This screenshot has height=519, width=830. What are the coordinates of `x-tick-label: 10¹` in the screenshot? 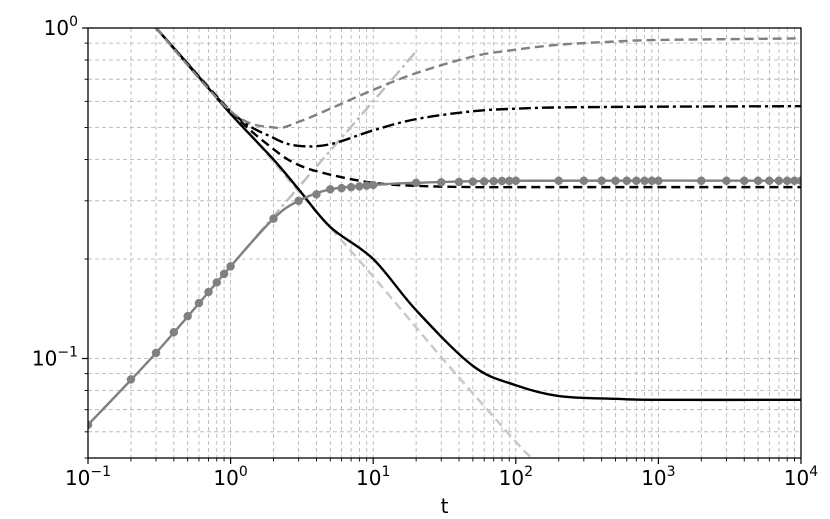 It's located at (373, 477).